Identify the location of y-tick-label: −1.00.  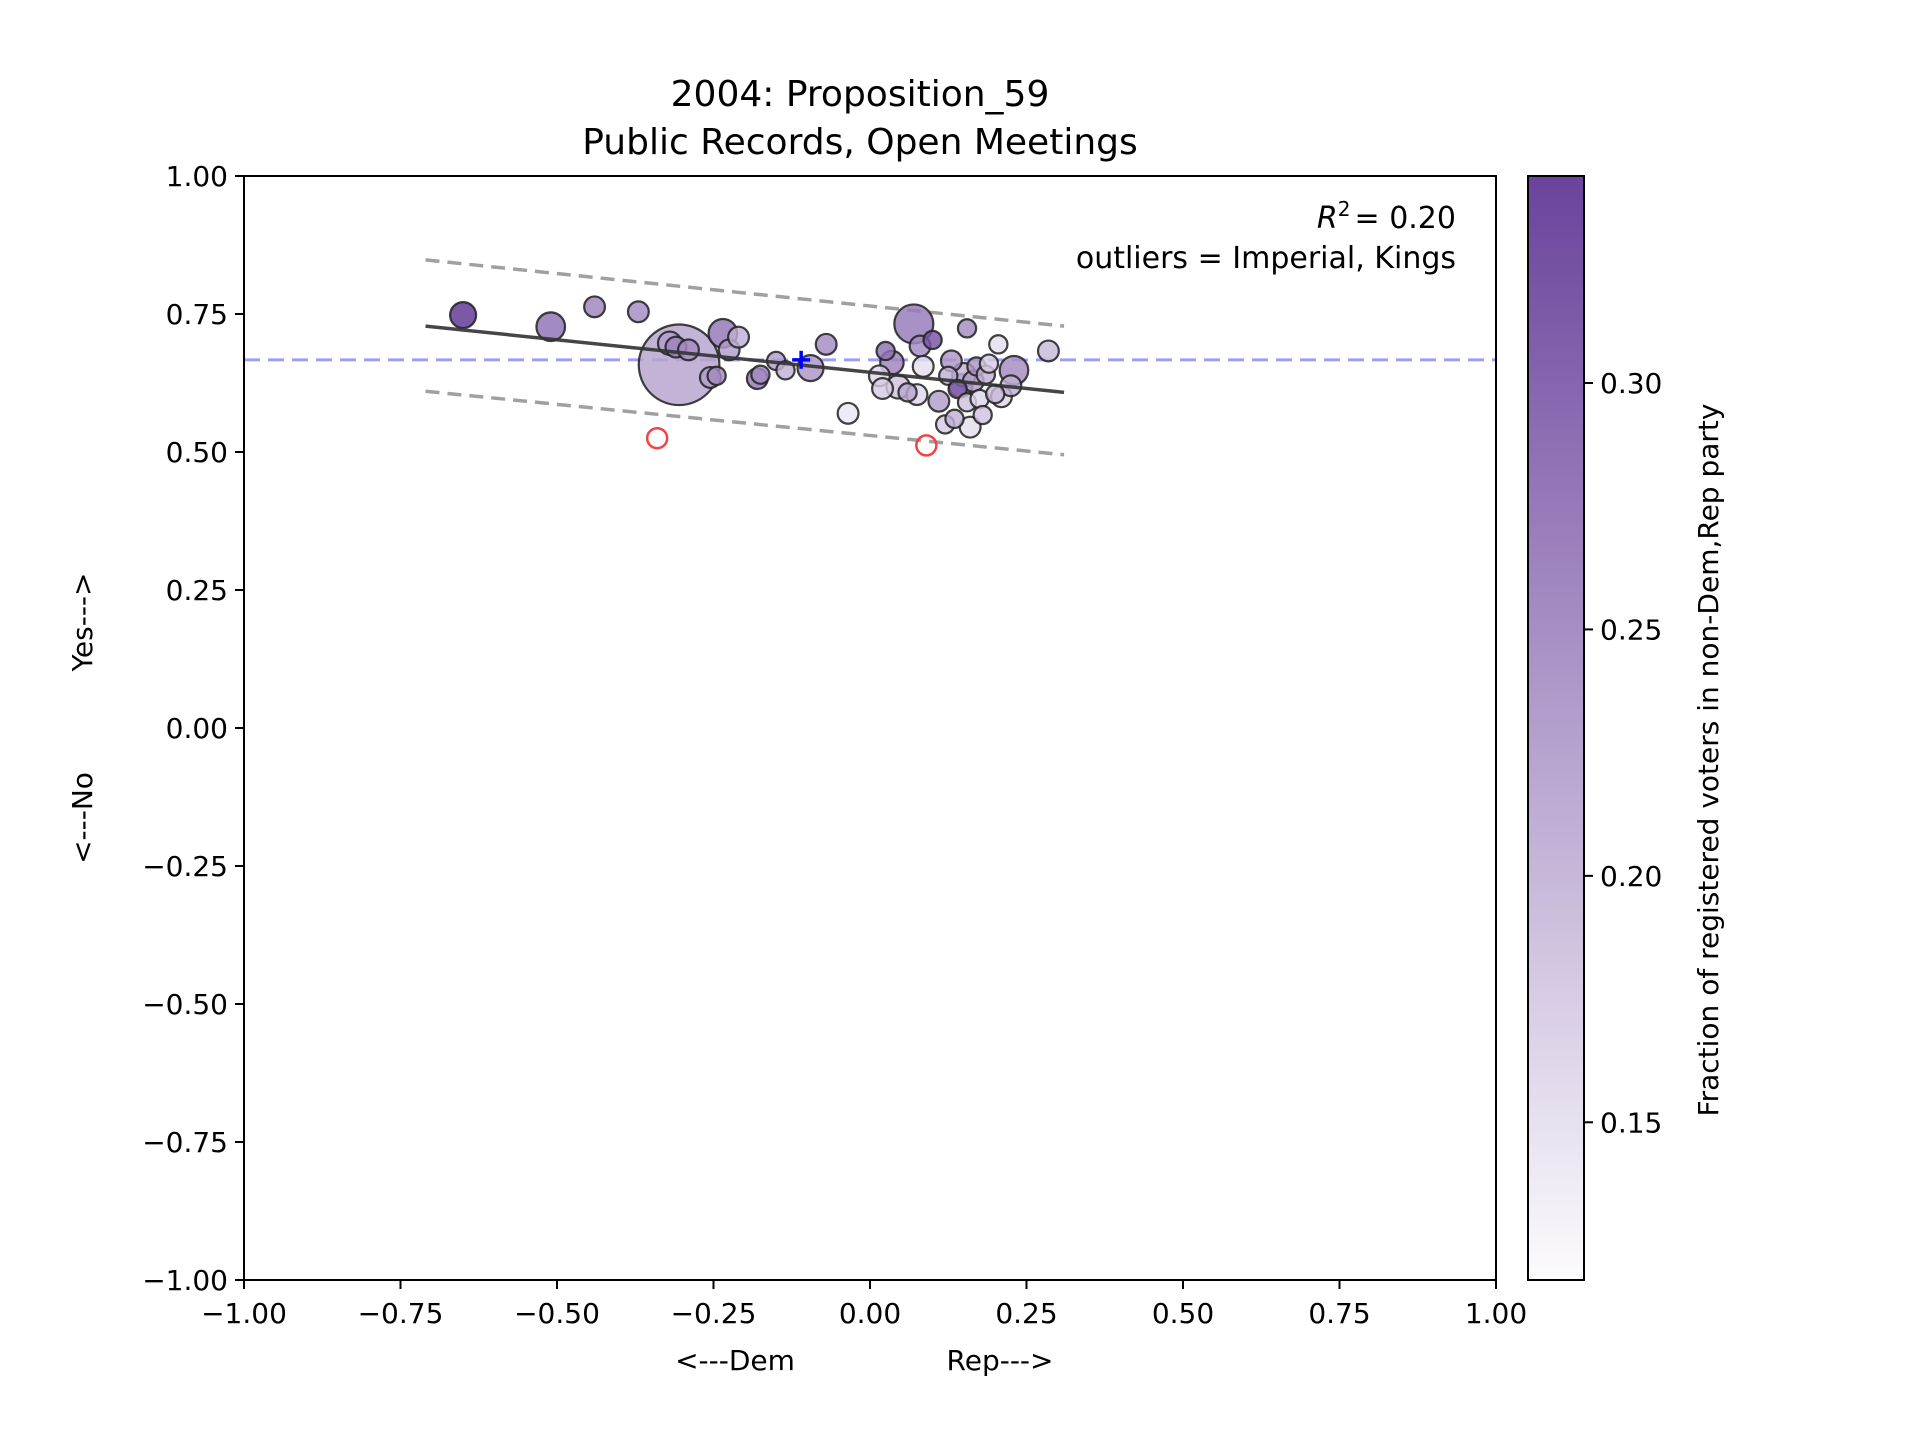
(185, 1280).